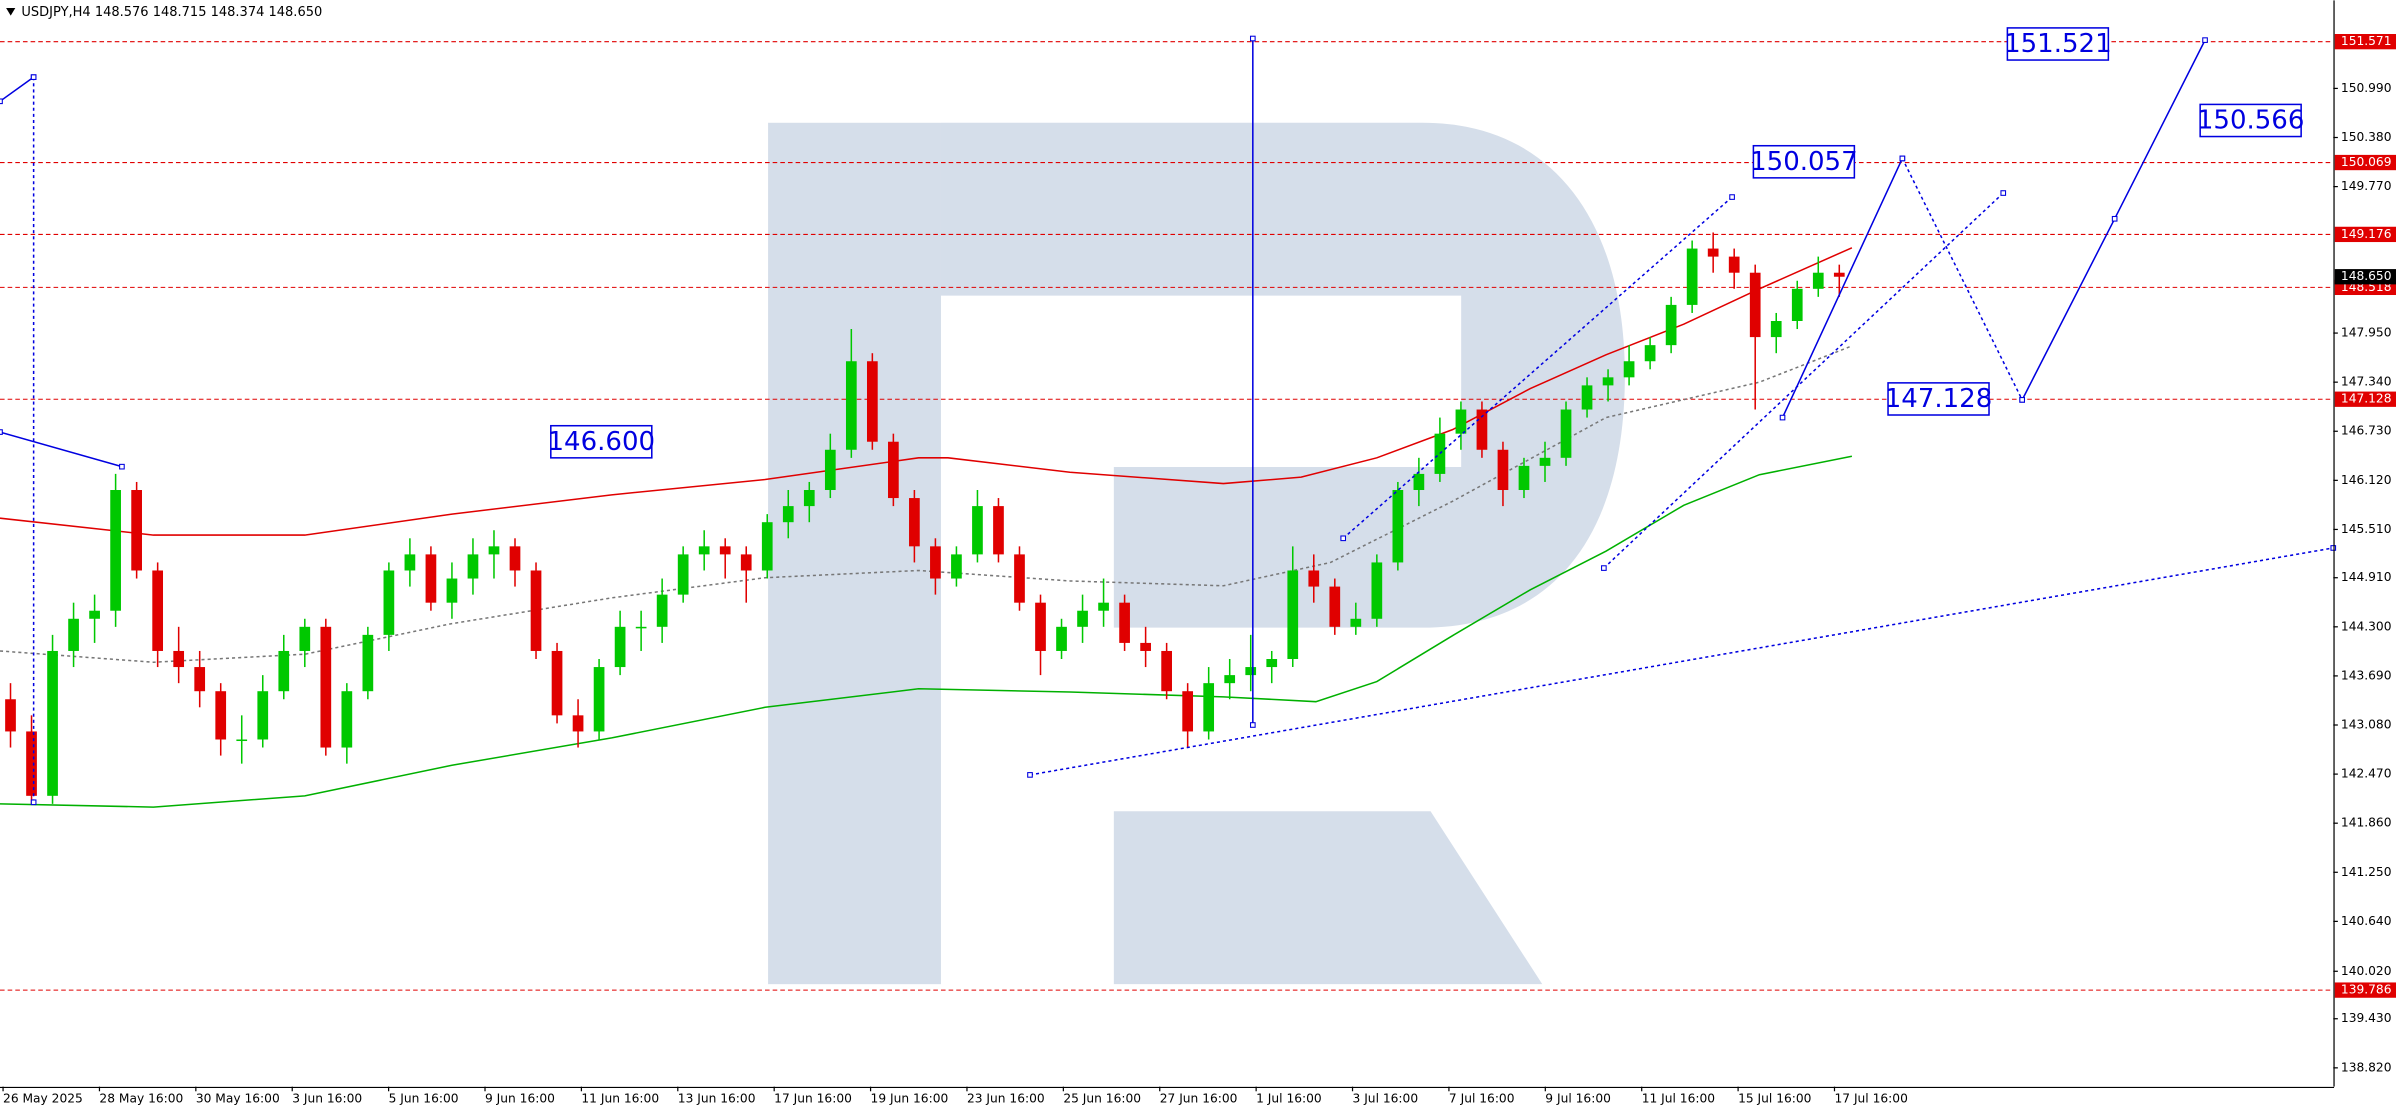 The height and width of the screenshot is (1110, 2396). Describe the element at coordinates (2366, 774) in the screenshot. I see `y-tick-label: 142.470` at that location.